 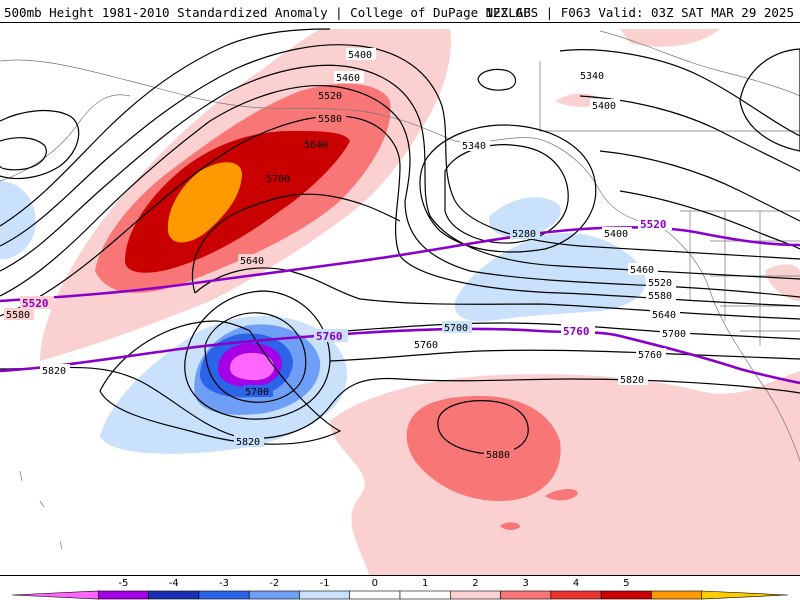 What do you see at coordinates (525, 217) in the screenshot?
I see `anomaly-shade-neg1-east2` at bounding box center [525, 217].